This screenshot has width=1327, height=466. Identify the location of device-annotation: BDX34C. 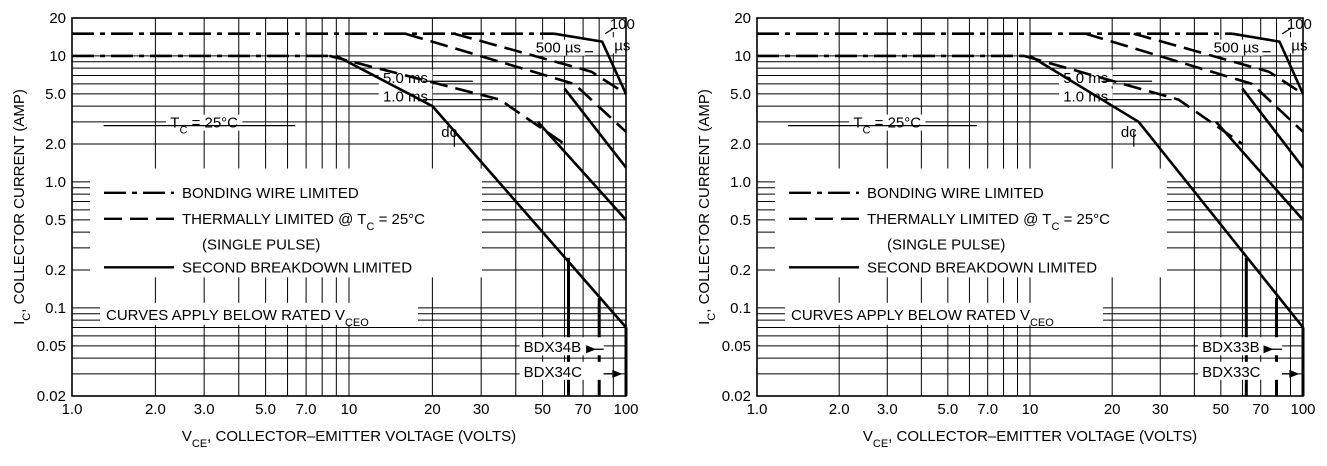
(553, 372).